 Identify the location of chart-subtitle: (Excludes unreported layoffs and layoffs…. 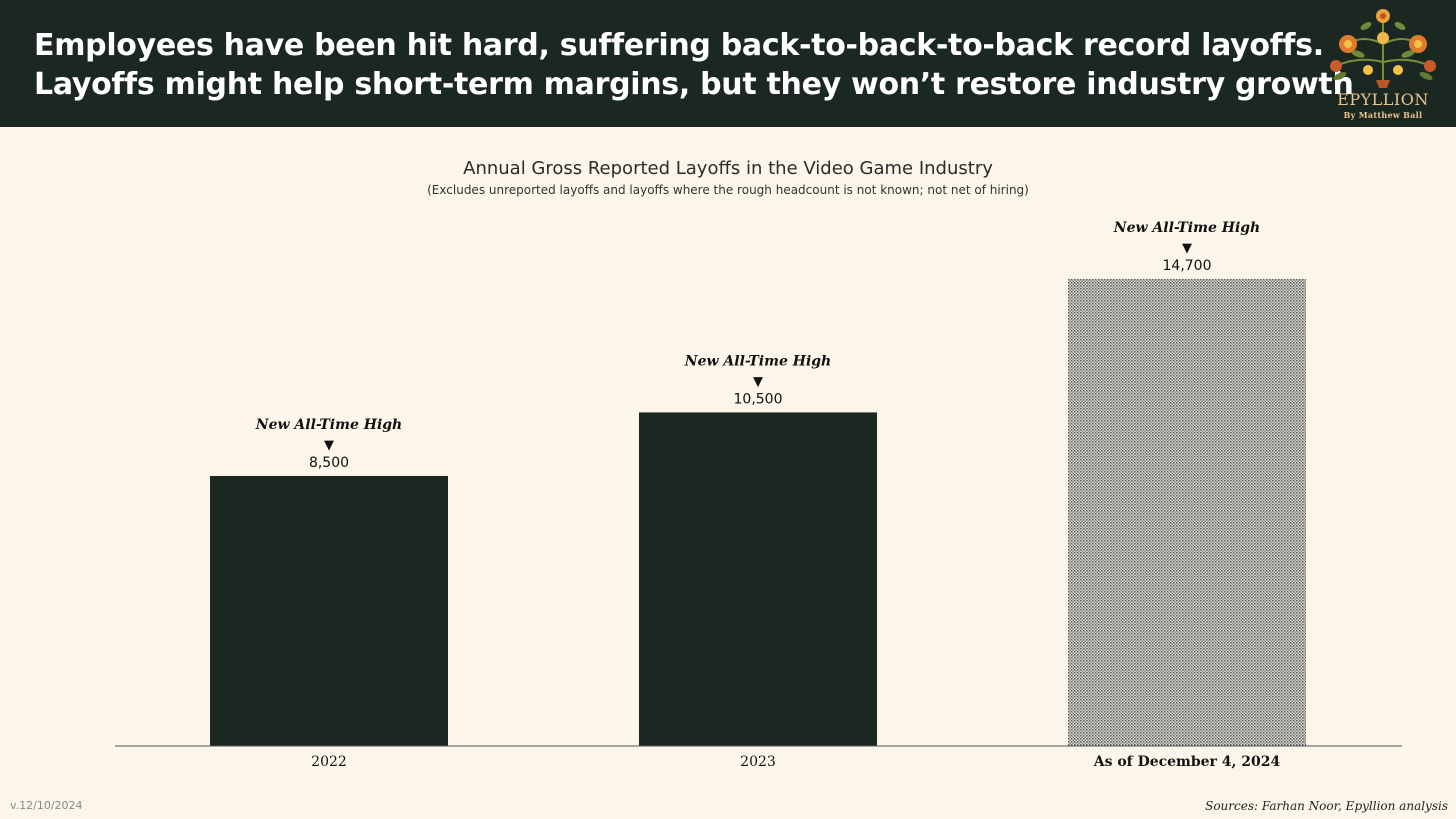
(728, 190).